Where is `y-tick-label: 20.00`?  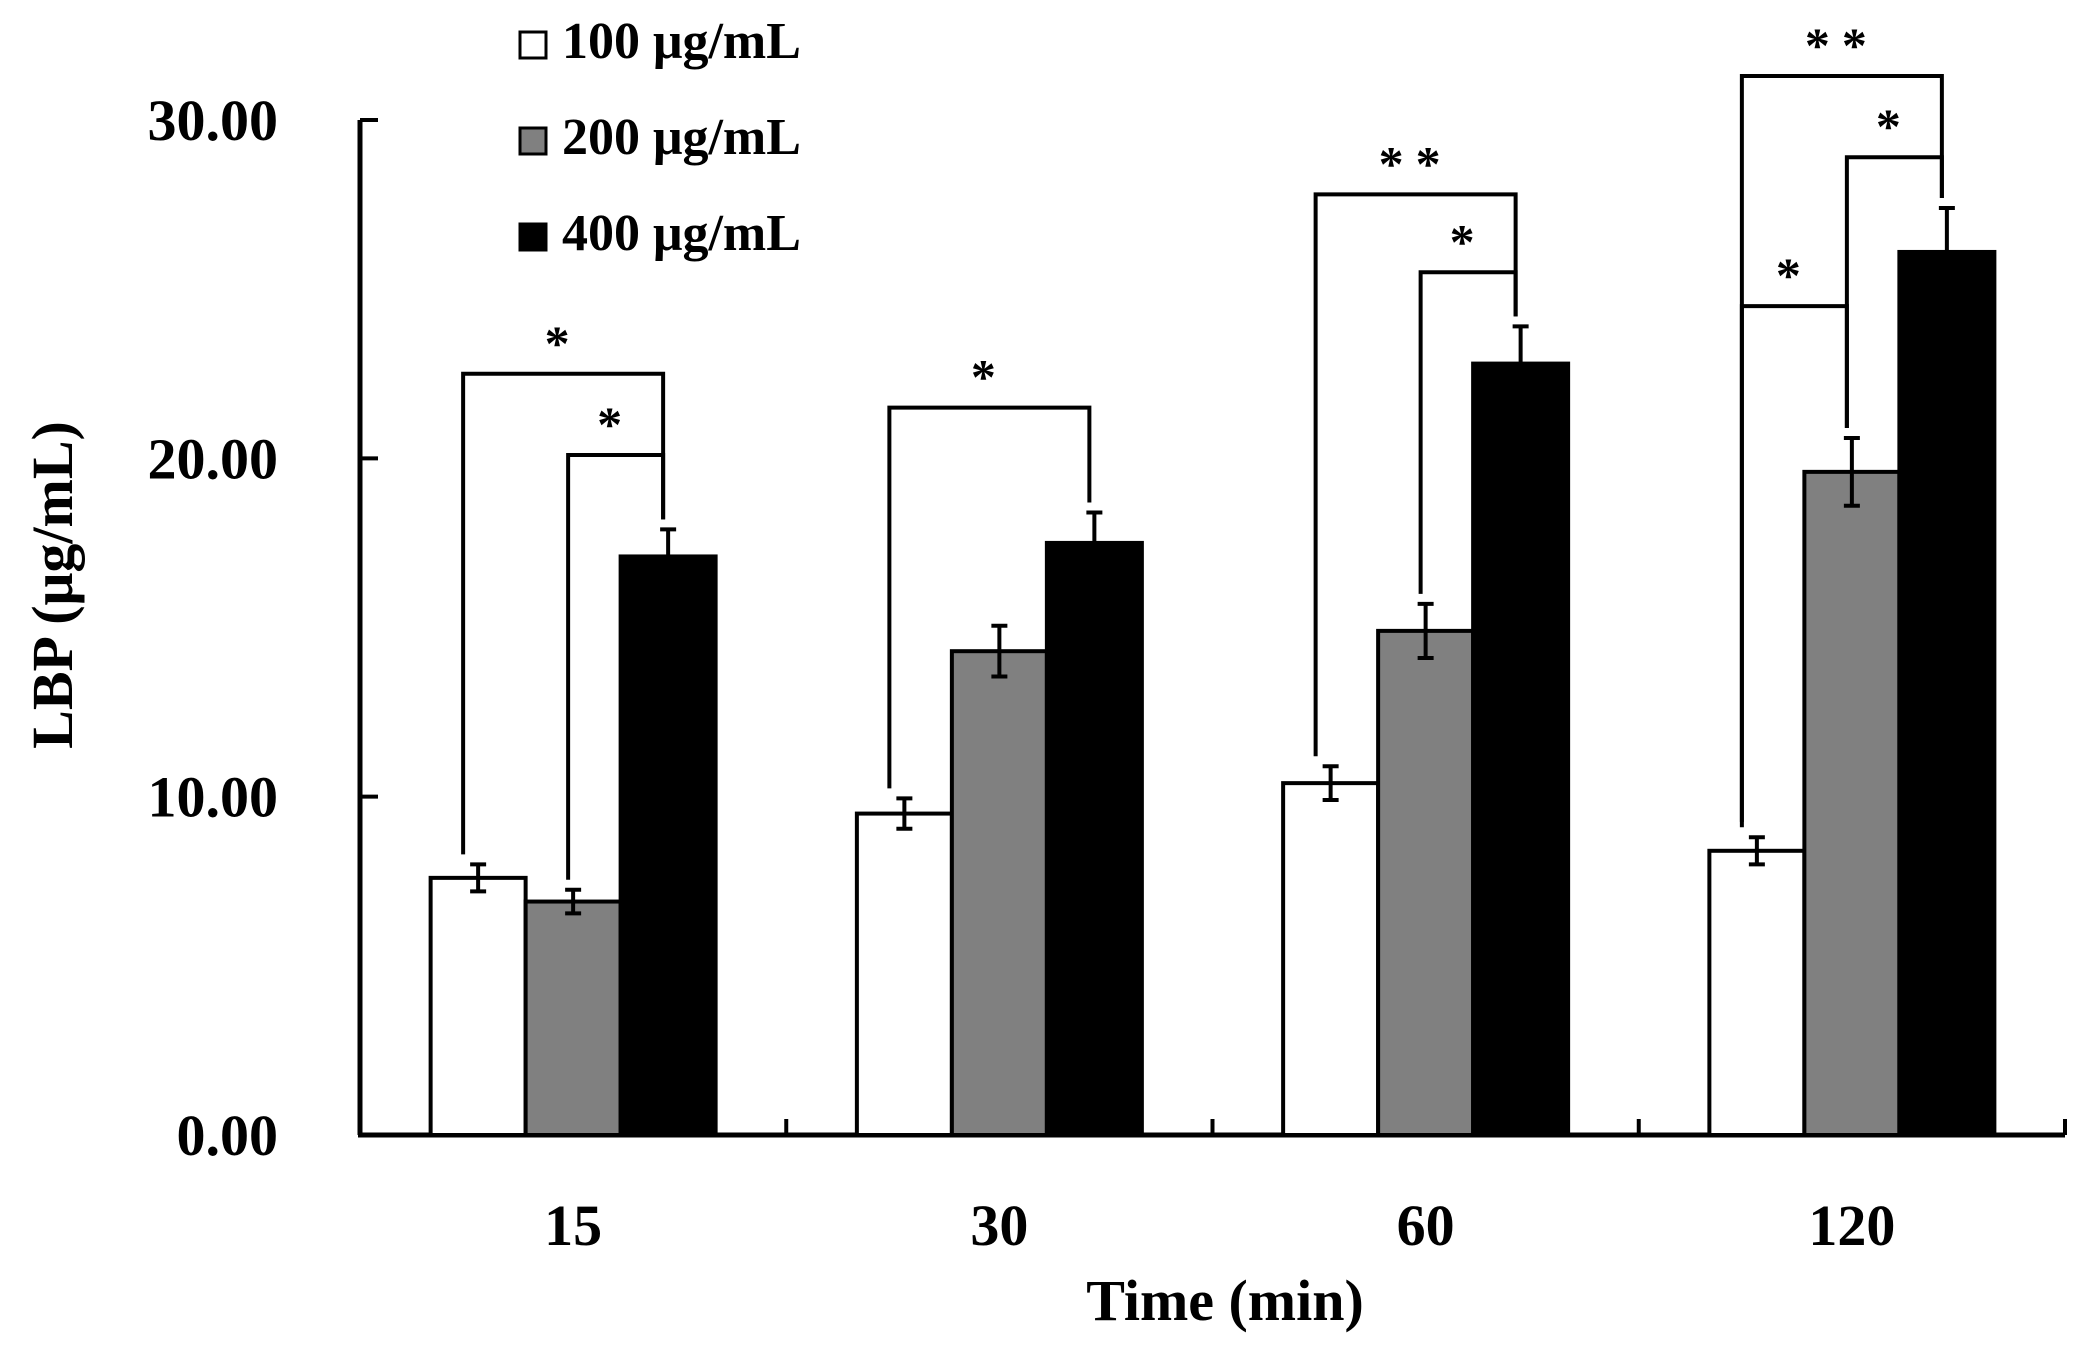
y-tick-label: 20.00 is located at coordinates (213, 458).